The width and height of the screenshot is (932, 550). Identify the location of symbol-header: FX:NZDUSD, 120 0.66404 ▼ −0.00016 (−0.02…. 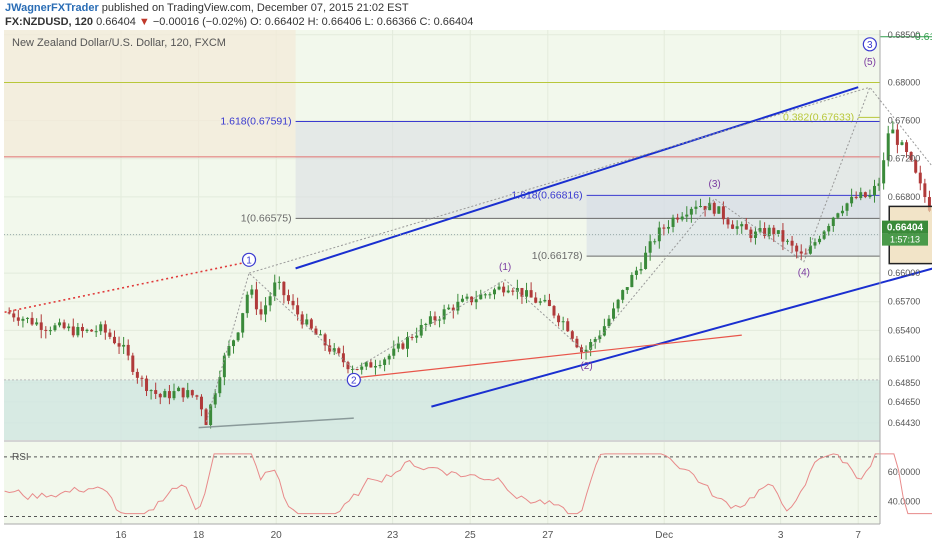
(239, 22).